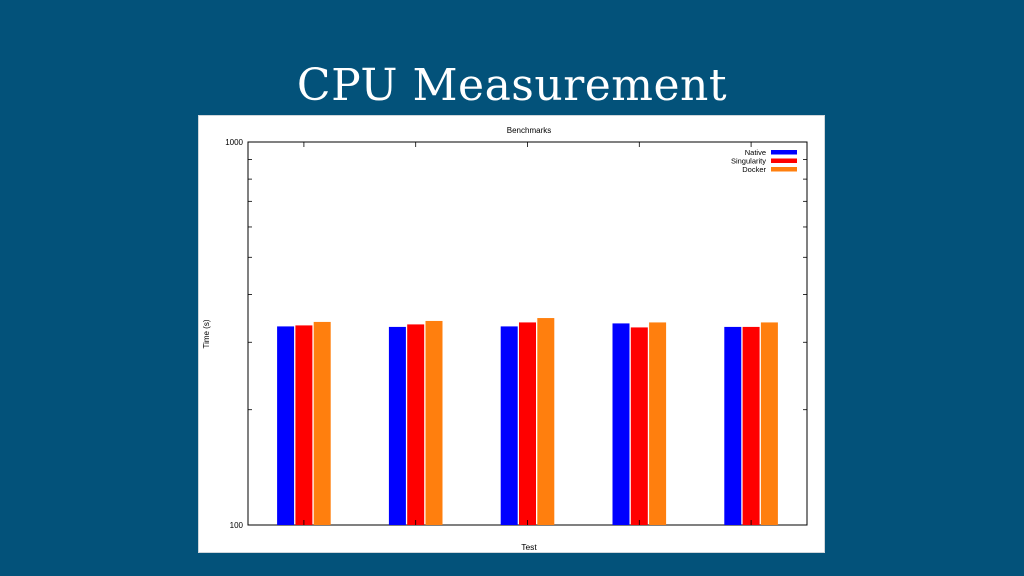 This screenshot has width=1024, height=576. Describe the element at coordinates (784, 169) in the screenshot. I see `legend-swatch-docker` at that location.